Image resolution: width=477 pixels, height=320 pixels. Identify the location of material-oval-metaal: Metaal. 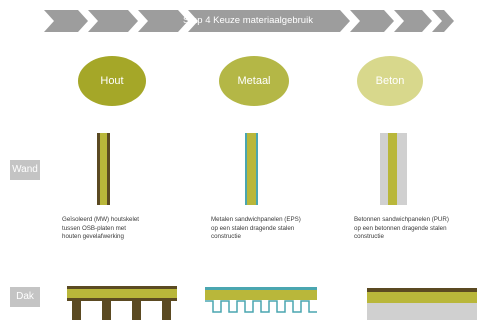
(254, 81).